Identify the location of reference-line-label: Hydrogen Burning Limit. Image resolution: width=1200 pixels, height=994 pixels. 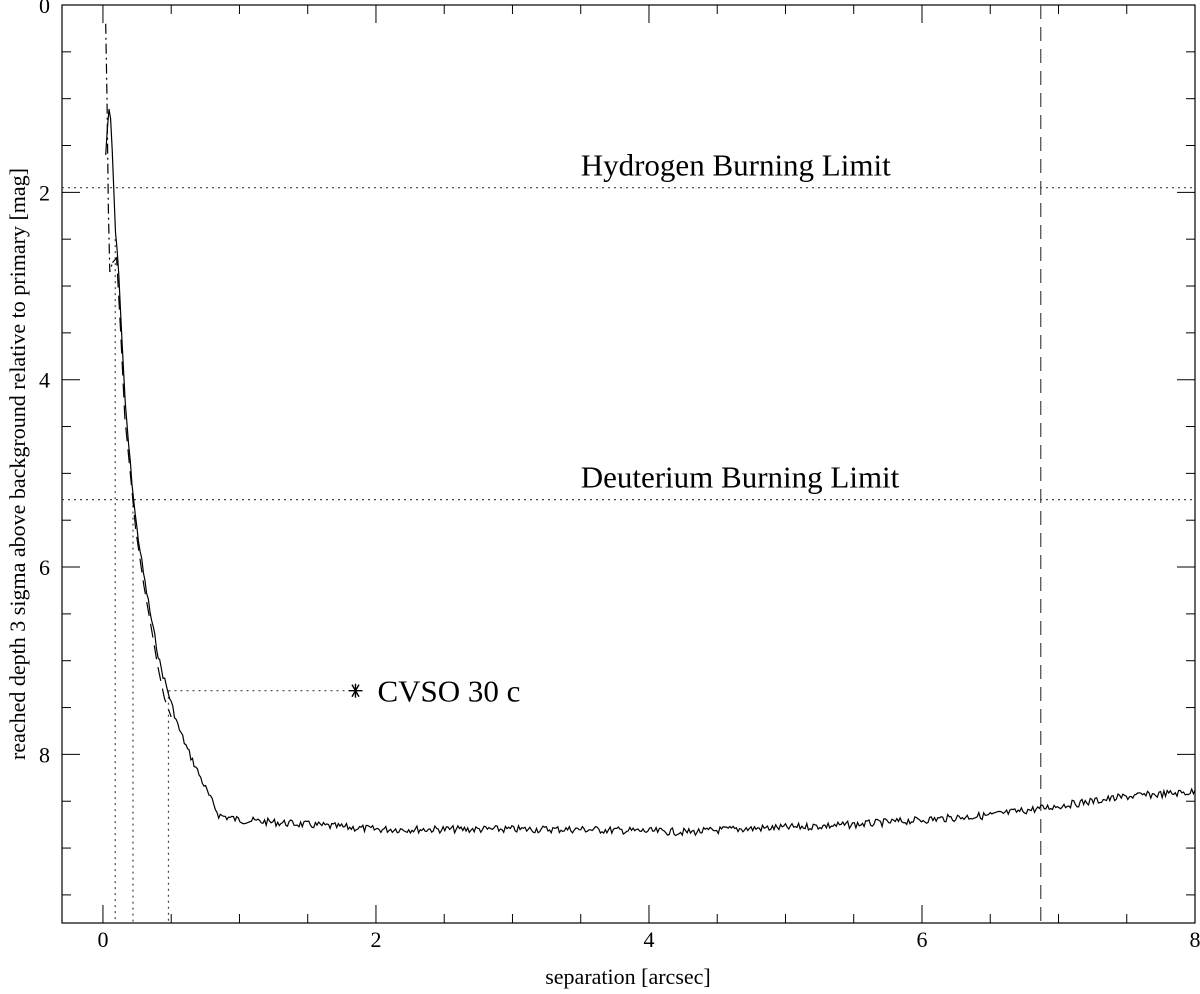
(736, 165).